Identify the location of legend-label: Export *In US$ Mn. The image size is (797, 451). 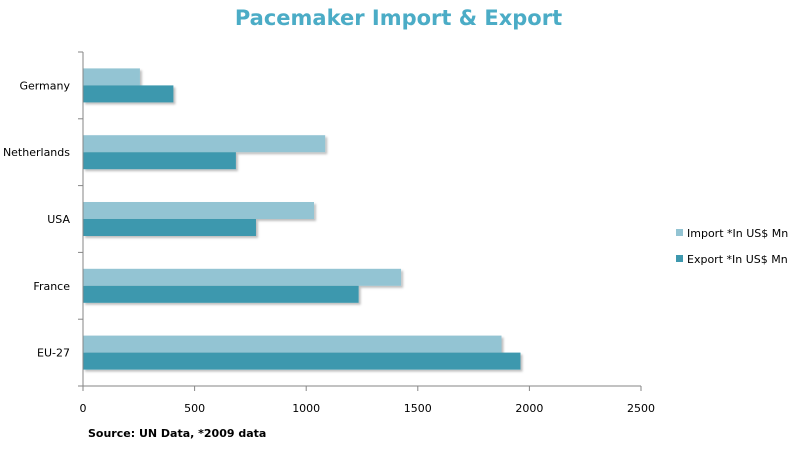
(737, 259).